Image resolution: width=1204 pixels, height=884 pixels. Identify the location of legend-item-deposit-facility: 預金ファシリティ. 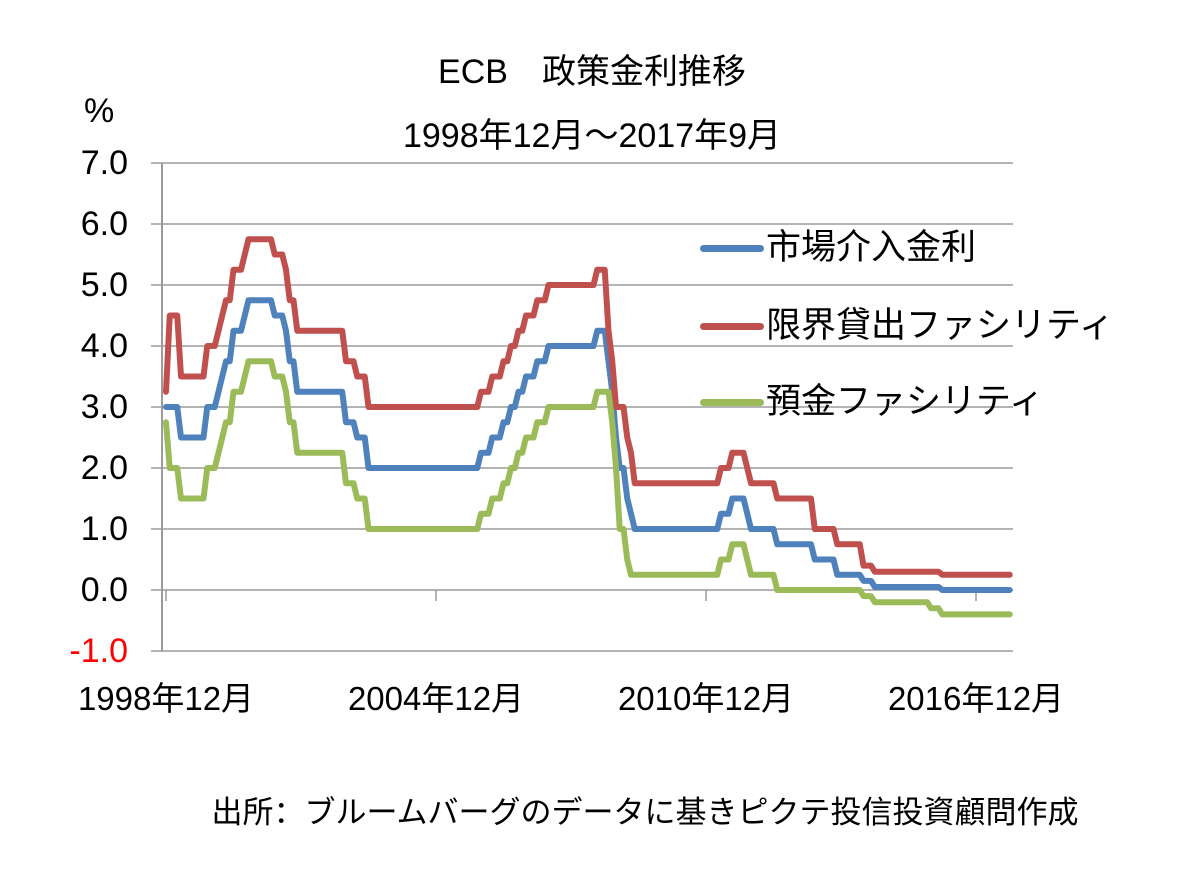
(872, 402).